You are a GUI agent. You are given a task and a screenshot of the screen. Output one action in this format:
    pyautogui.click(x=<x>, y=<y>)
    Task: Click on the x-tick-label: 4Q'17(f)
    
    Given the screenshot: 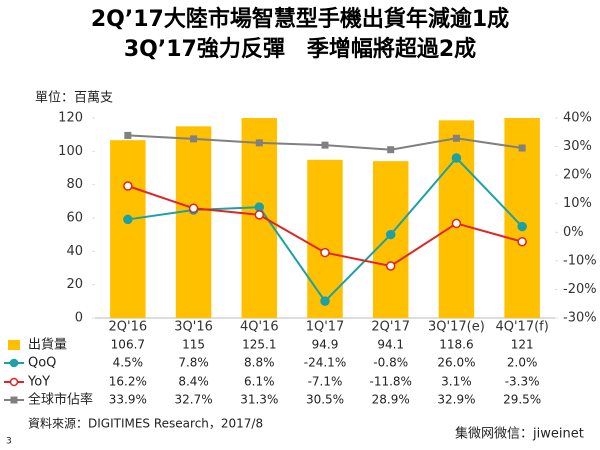 What is the action you would take?
    pyautogui.click(x=521, y=327)
    